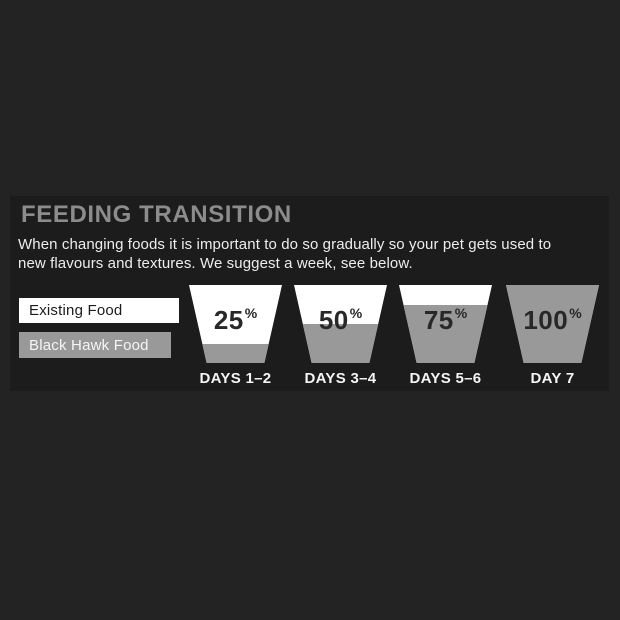  I want to click on transition-cup: 50 %, so click(340, 324).